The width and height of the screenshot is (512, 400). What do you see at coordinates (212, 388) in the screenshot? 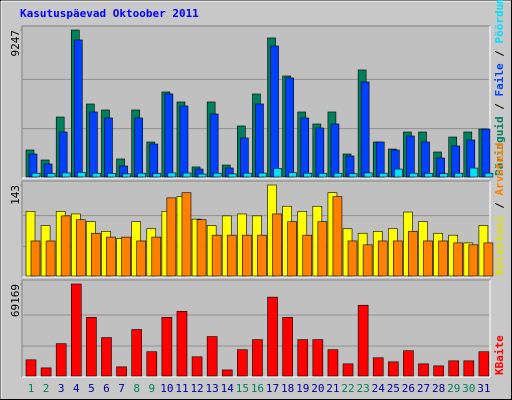
I see `x-tick-label: 13` at bounding box center [212, 388].